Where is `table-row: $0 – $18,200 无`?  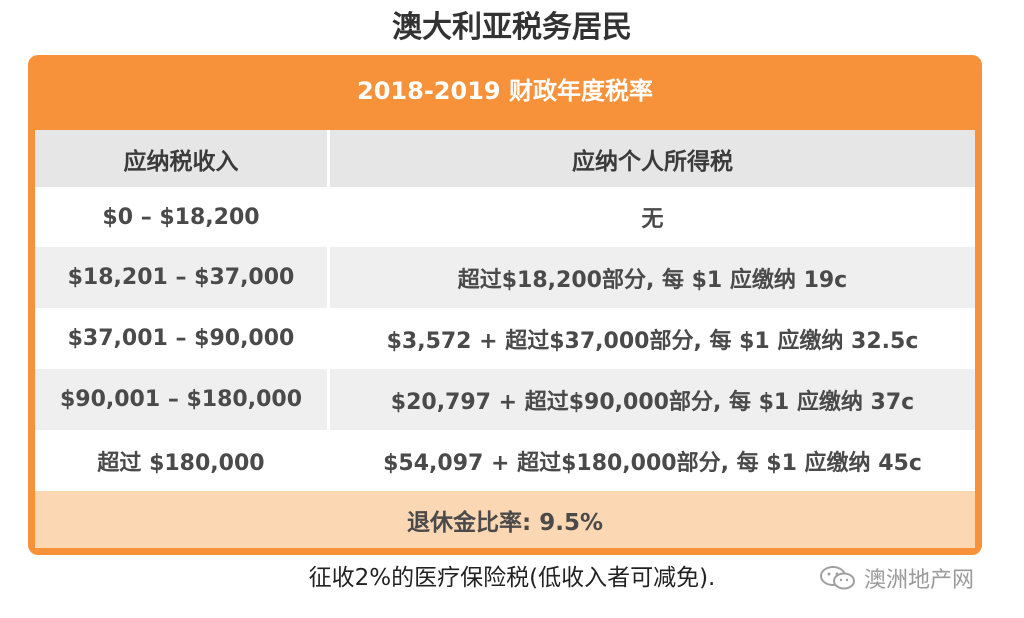
table-row: $0 – $18,200 无 is located at coordinates (505, 217).